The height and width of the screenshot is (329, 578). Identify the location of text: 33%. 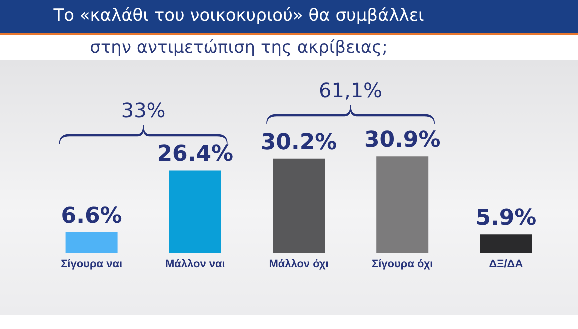
(143, 110).